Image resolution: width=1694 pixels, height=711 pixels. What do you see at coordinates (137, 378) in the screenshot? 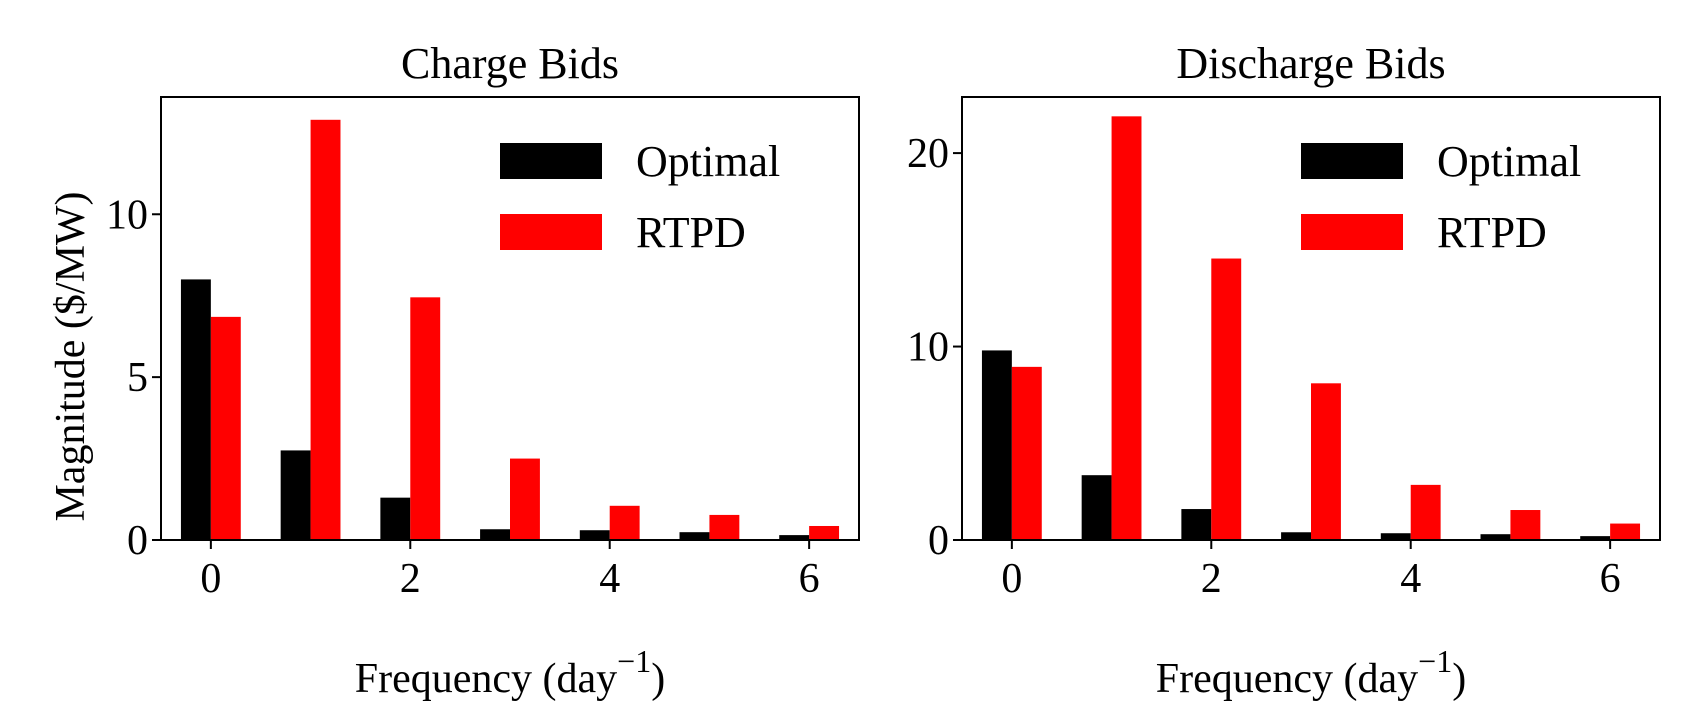
I see `y-tick-label: 5` at bounding box center [137, 378].